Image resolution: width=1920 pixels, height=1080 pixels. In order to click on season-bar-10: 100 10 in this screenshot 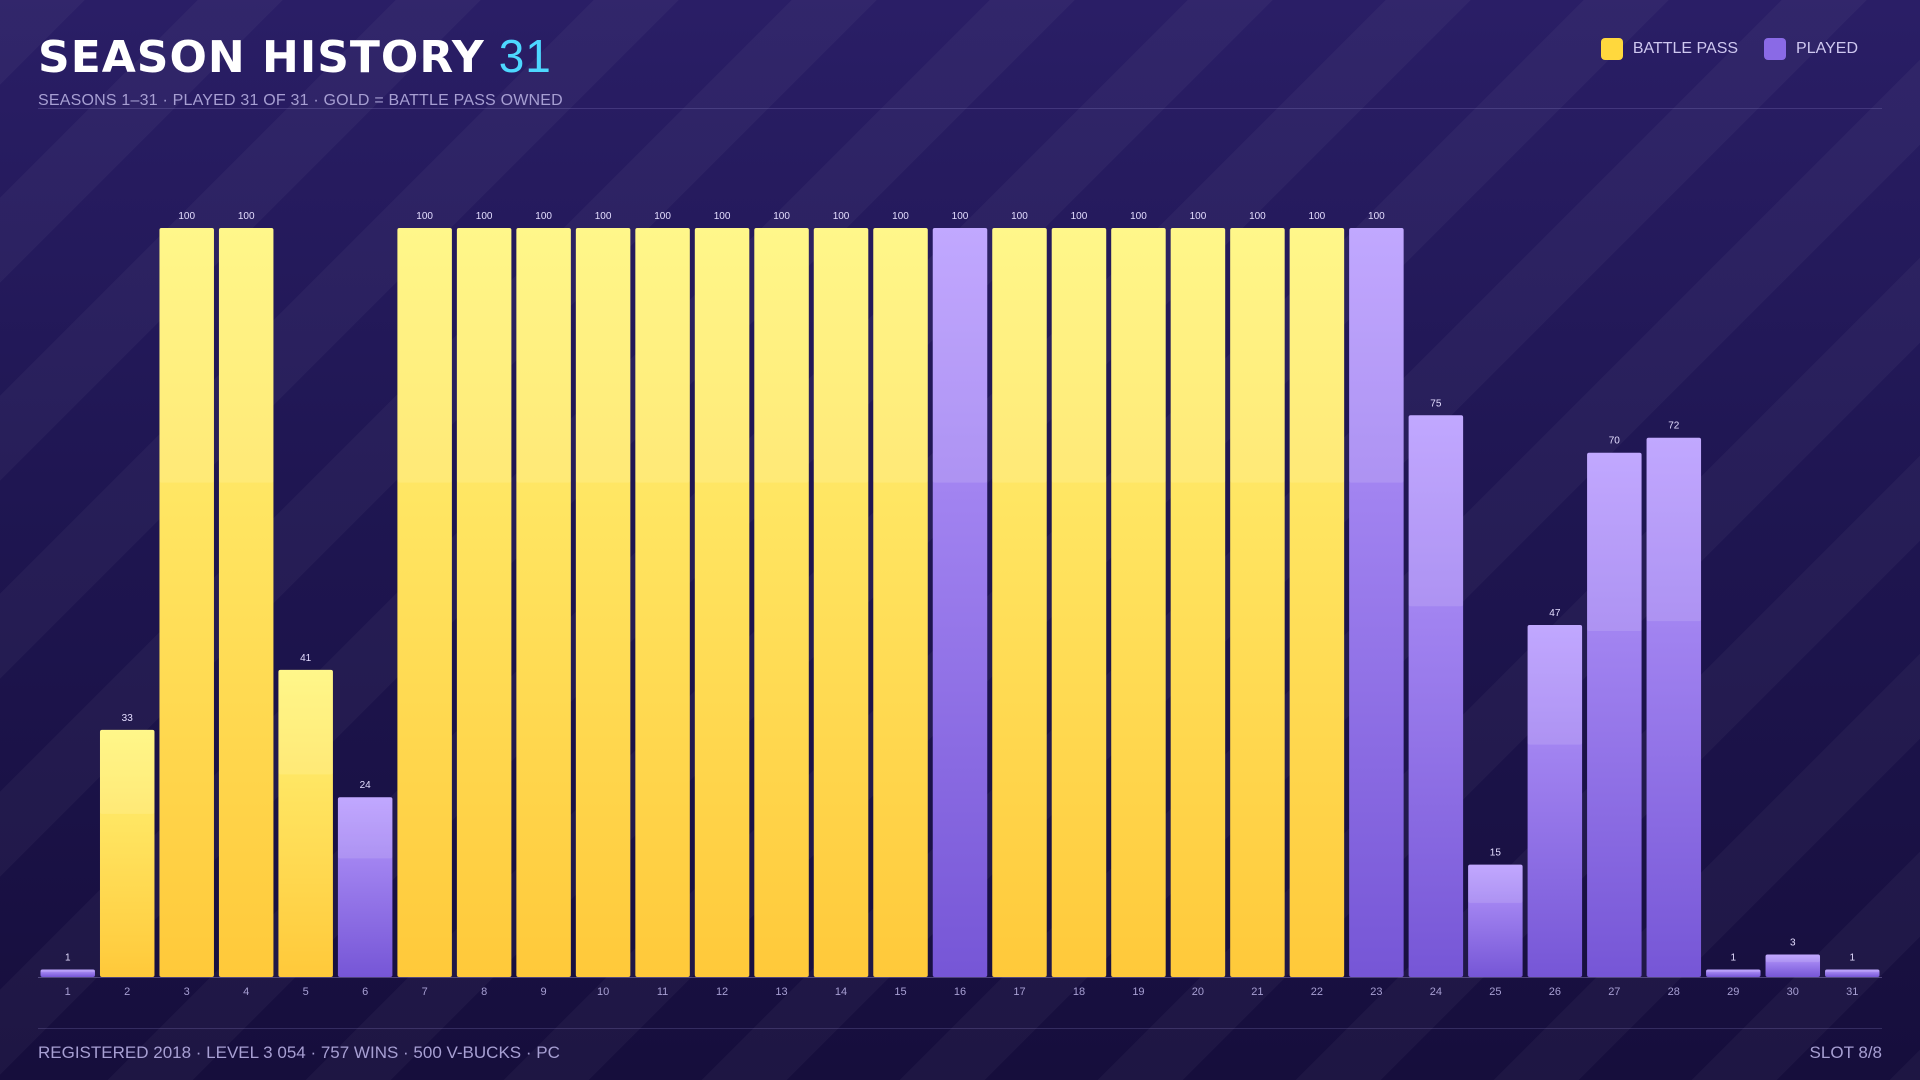, I will do `click(603, 604)`.